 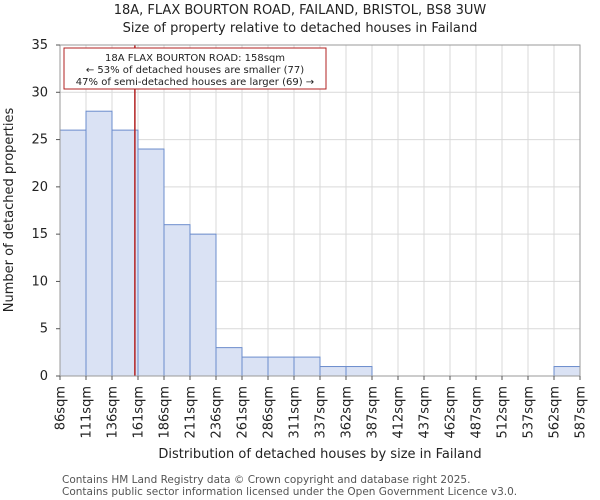 I want to click on x-tick-label: 186sqm, so click(x=165, y=412).